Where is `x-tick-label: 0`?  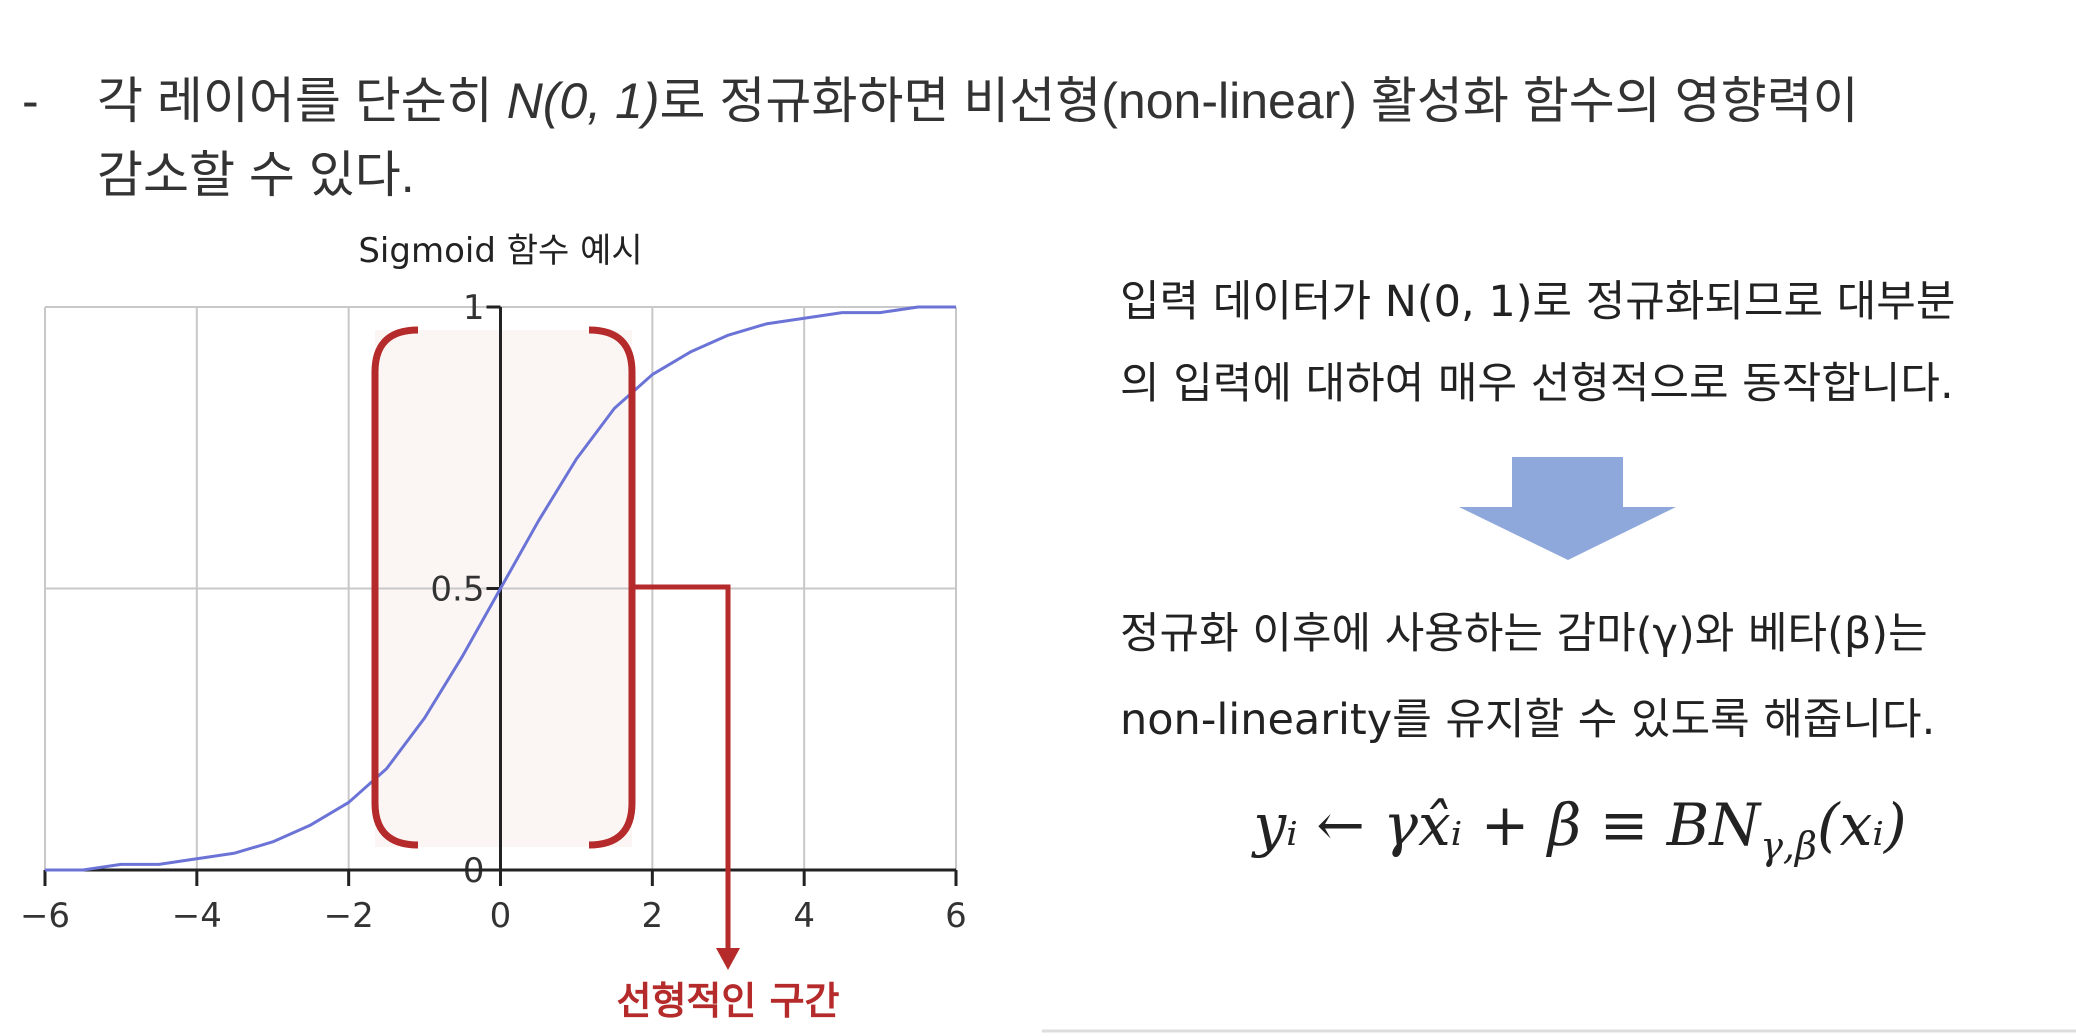 x-tick-label: 0 is located at coordinates (501, 916).